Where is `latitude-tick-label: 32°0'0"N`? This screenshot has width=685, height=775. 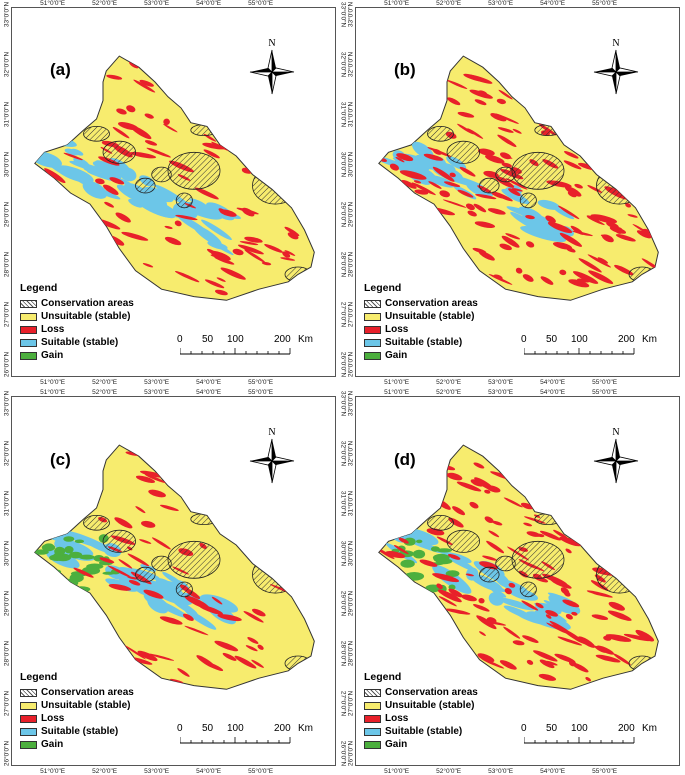
latitude-tick-label: 32°0'0"N is located at coordinates (7, 65).